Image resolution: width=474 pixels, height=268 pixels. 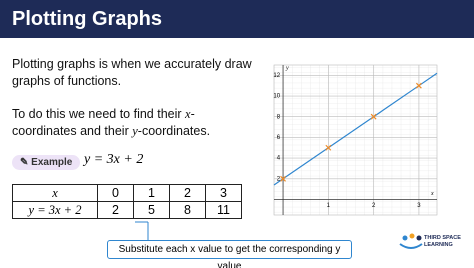 I want to click on x-tick-label: 2, so click(x=374, y=206).